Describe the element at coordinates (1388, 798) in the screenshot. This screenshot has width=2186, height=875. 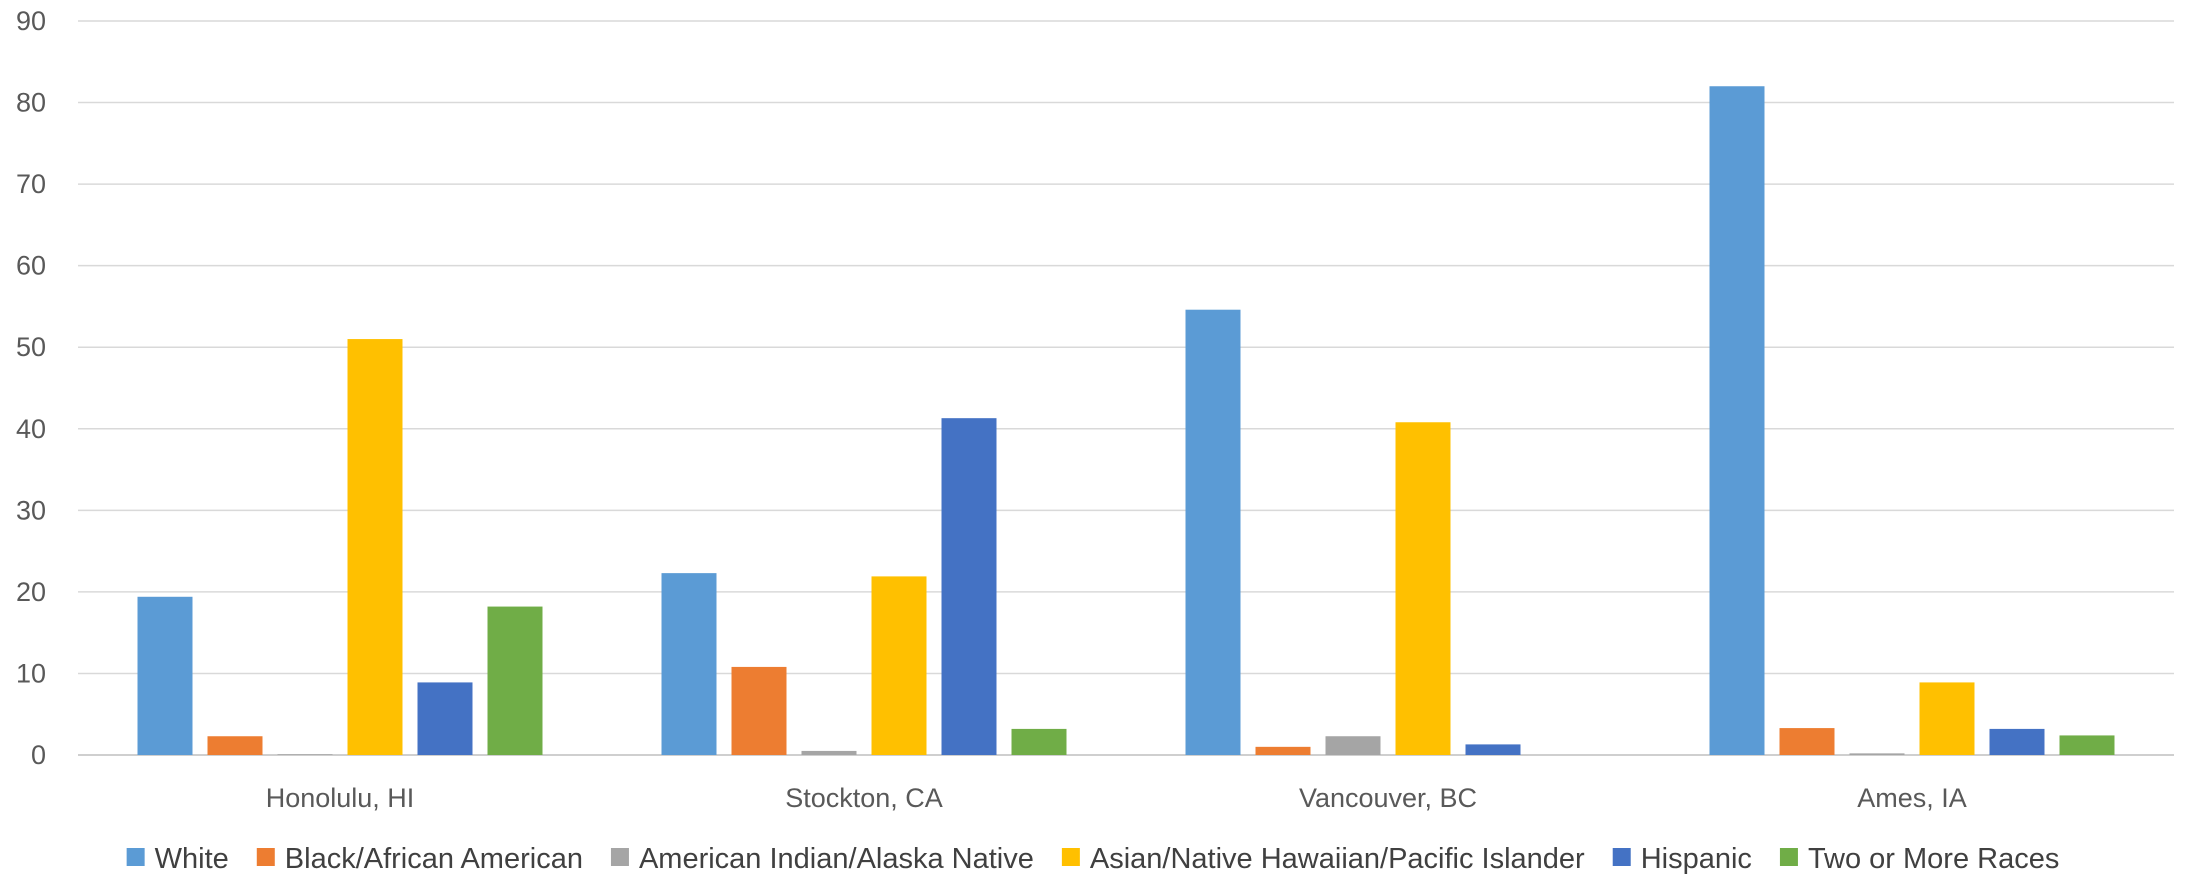
I see `x-tick-label: Vancouver, BC` at that location.